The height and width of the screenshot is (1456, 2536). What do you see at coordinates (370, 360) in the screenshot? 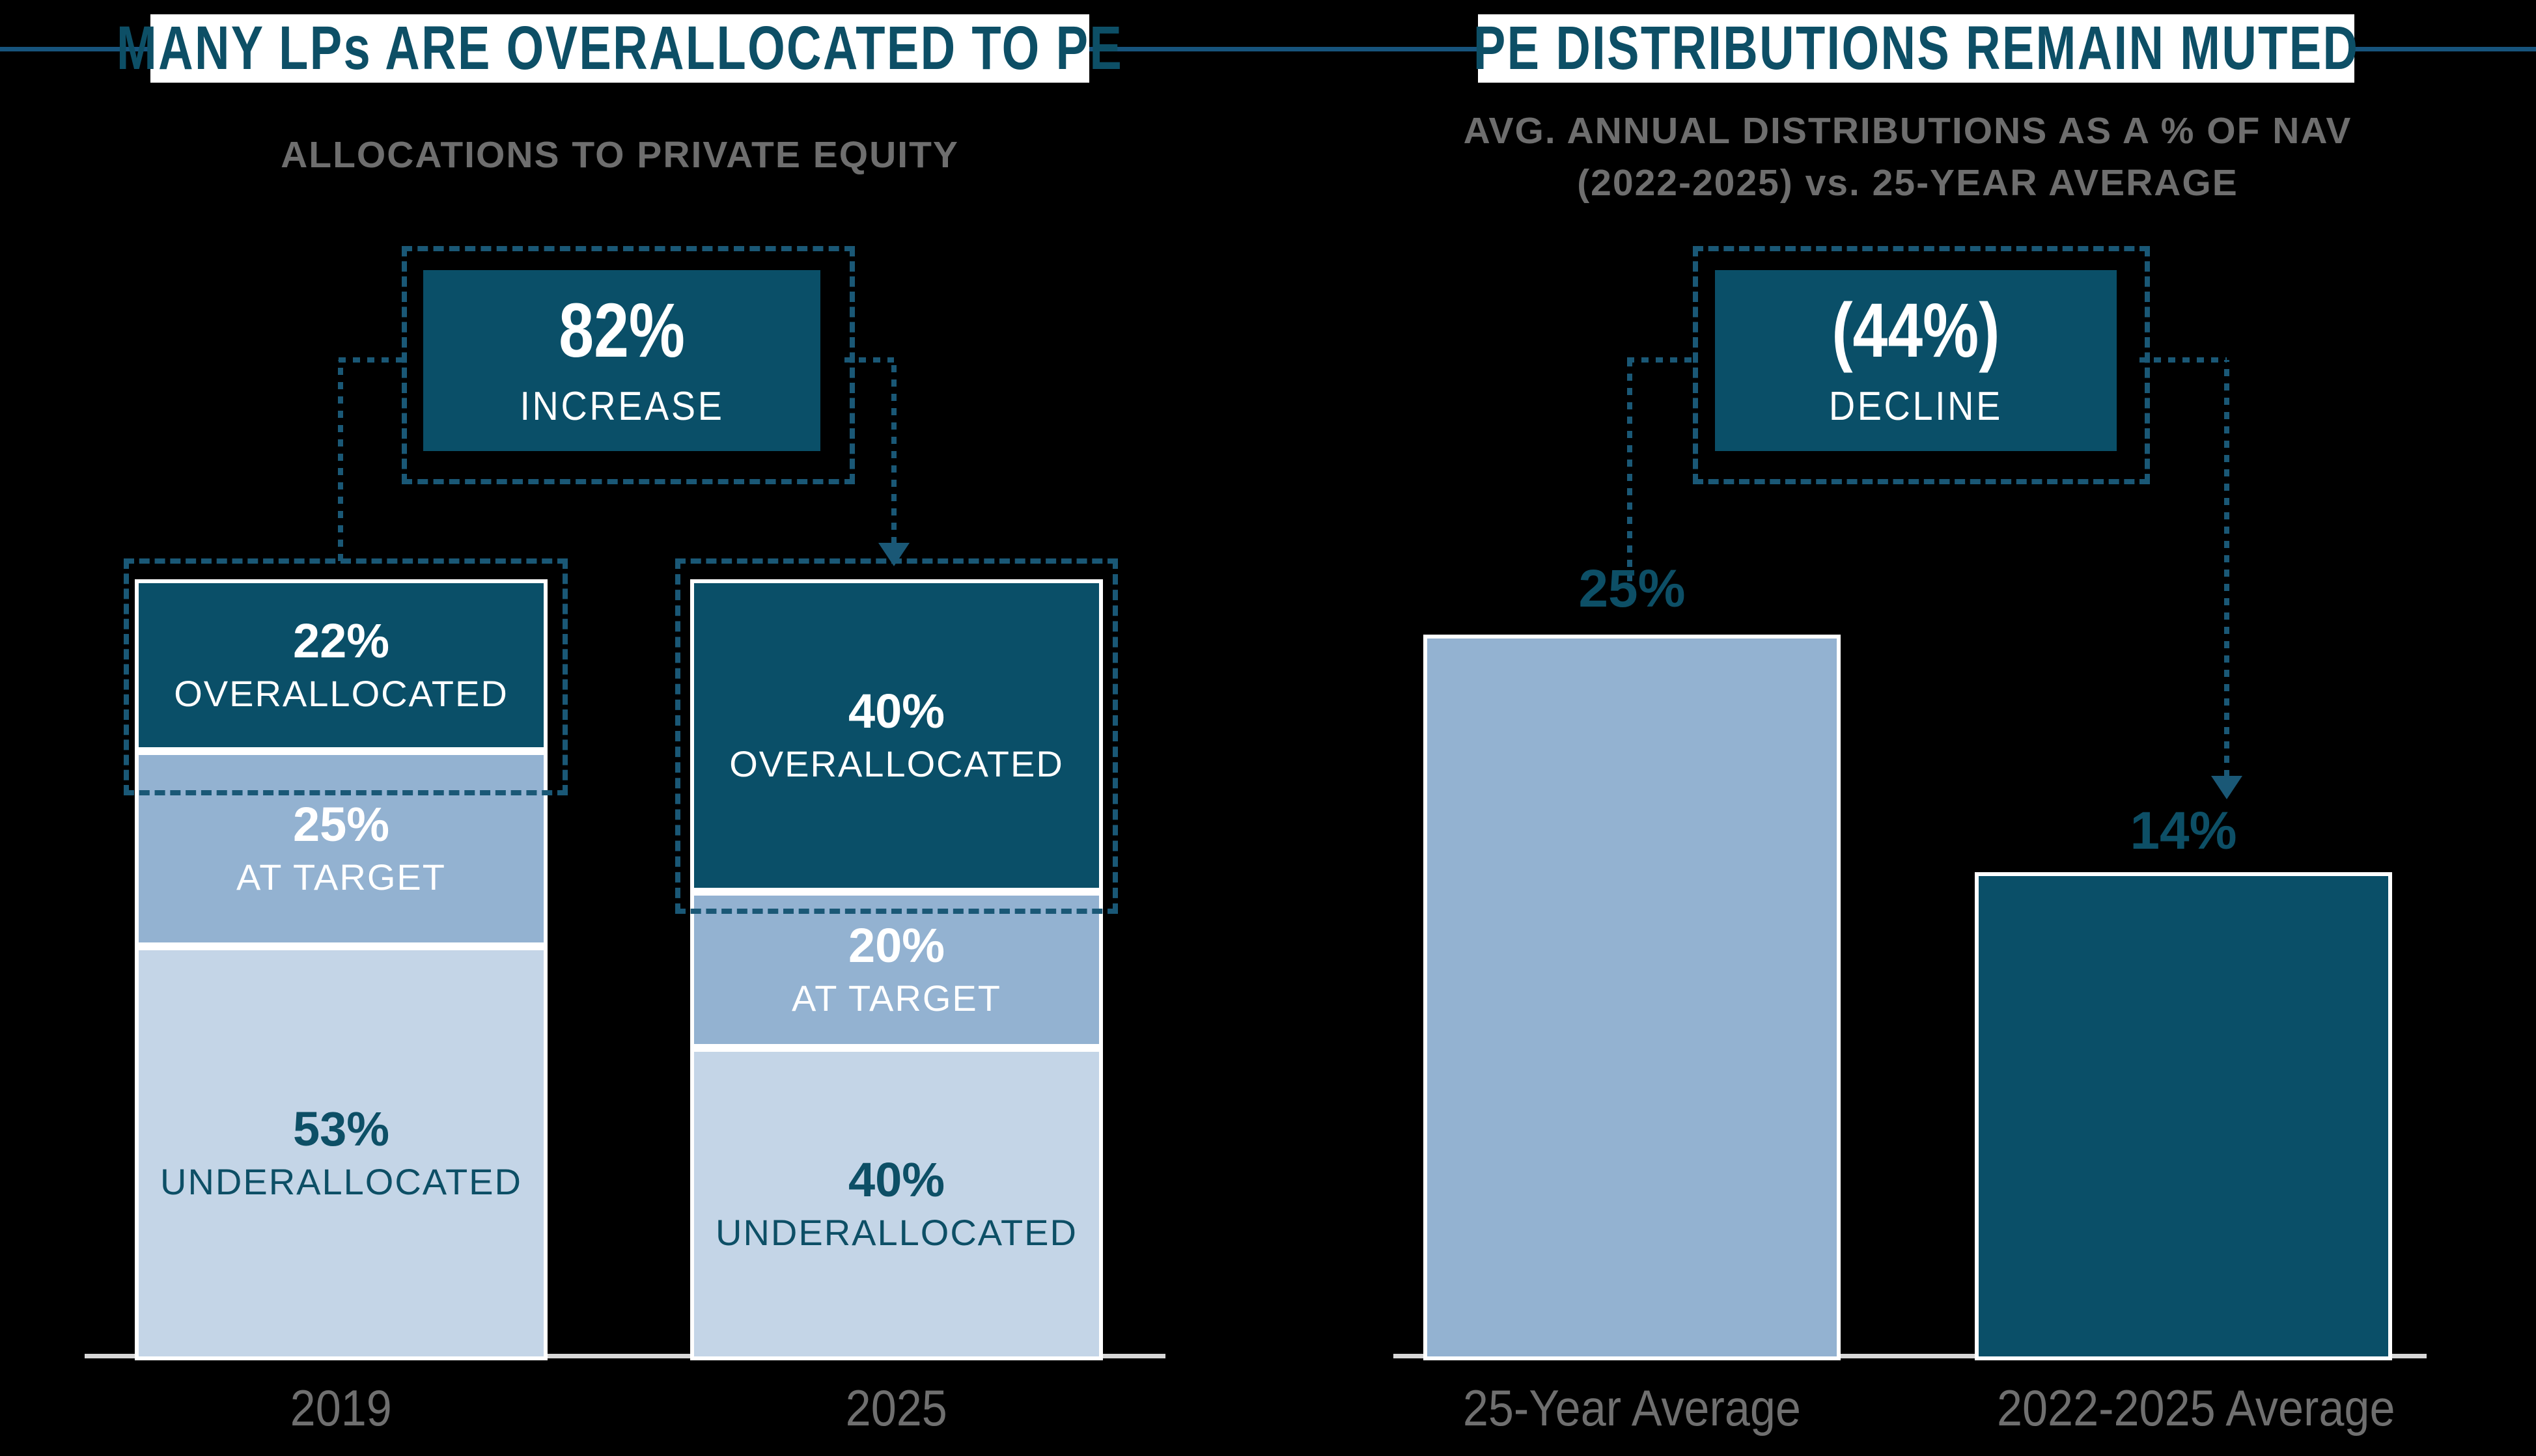
I see `connector-increase-to-2019` at bounding box center [370, 360].